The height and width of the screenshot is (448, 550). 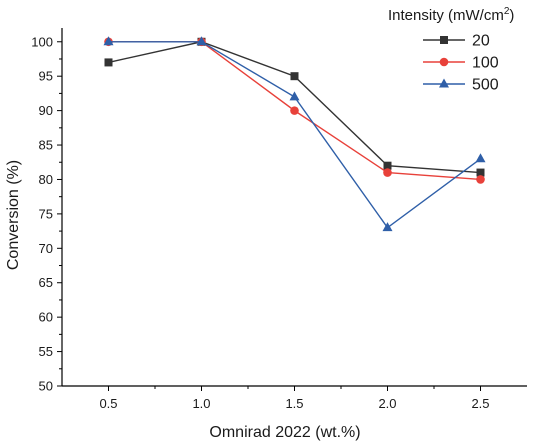 What do you see at coordinates (511, 15) in the screenshot?
I see `legend-title-end: )` at bounding box center [511, 15].